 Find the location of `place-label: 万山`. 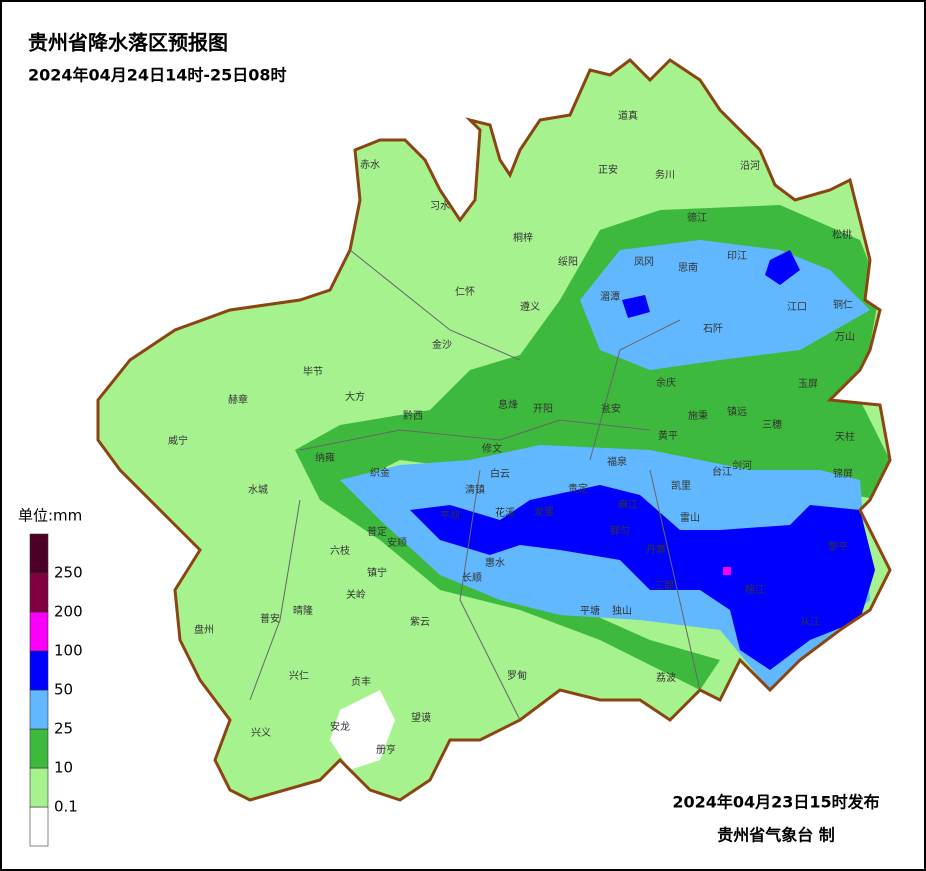

place-label: 万山 is located at coordinates (845, 337).